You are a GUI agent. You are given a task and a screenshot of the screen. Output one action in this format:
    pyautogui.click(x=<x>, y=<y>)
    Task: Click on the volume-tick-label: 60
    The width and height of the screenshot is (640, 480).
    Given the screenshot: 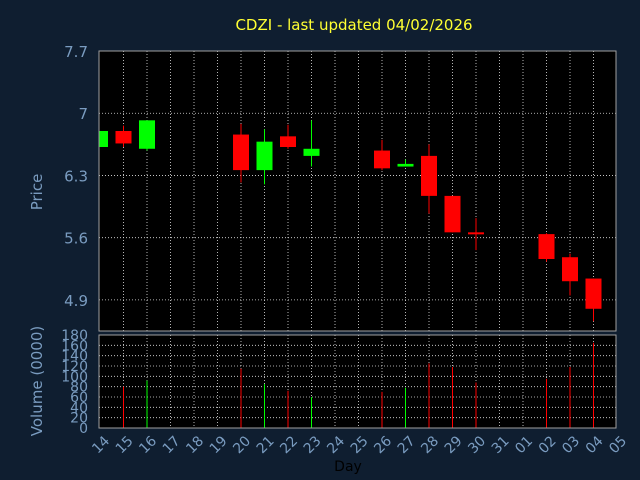 What is the action you would take?
    pyautogui.click(x=79, y=398)
    